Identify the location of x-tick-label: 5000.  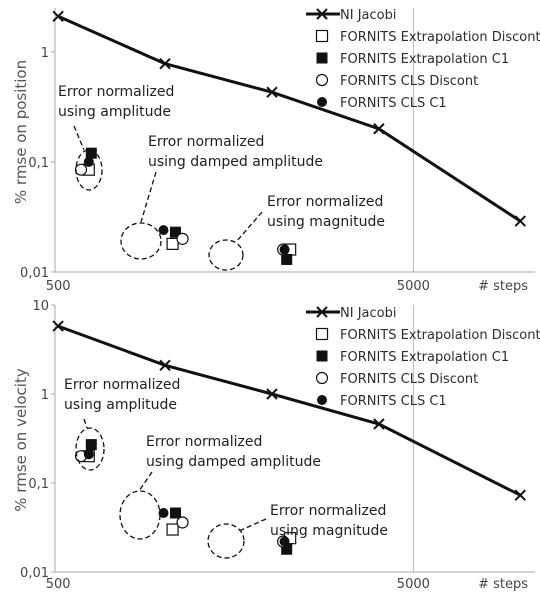
(413, 584).